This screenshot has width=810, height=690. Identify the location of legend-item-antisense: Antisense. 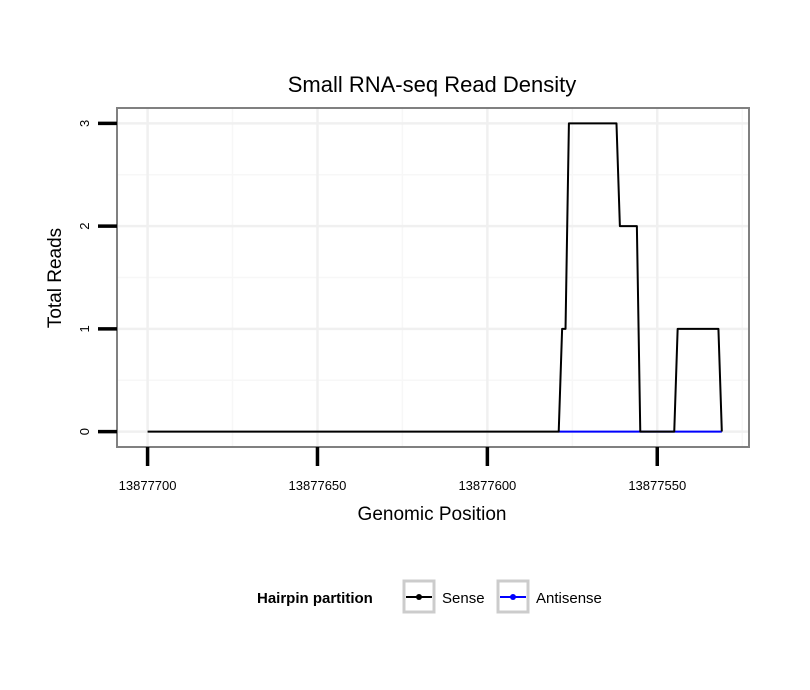
(549, 596).